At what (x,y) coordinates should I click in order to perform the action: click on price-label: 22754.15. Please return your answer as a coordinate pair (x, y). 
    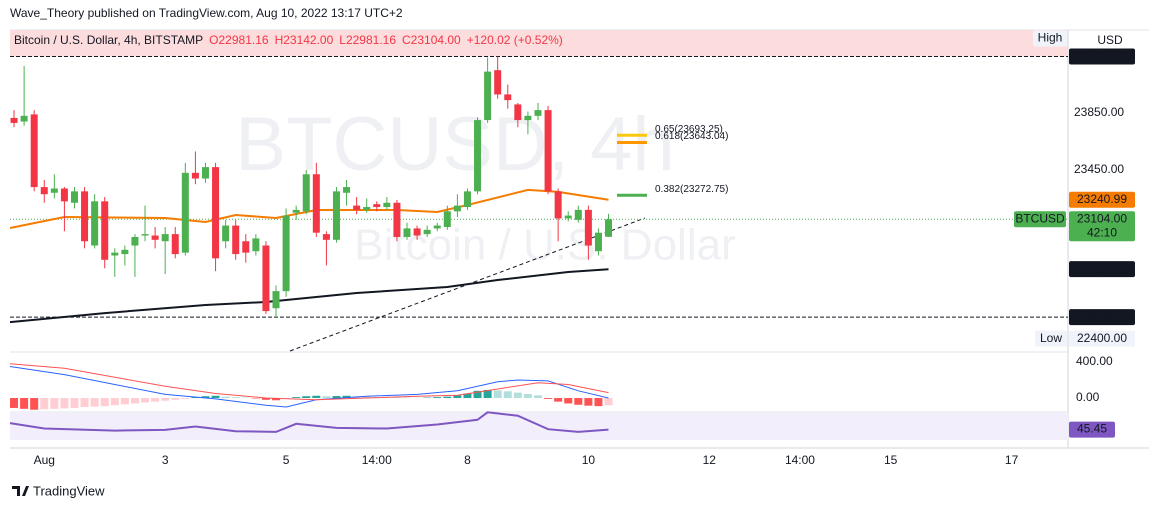
    Looking at the image, I should click on (1102, 268).